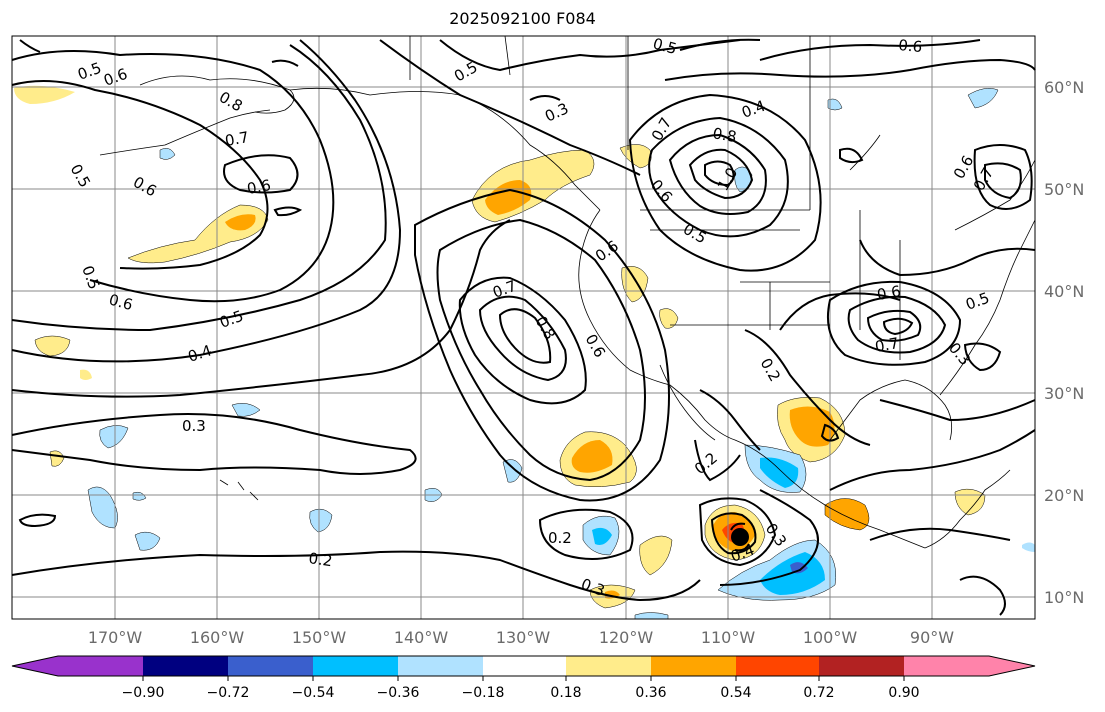  Describe the element at coordinates (483, 693) in the screenshot. I see `colorbar-tick-label: −0.18` at that location.